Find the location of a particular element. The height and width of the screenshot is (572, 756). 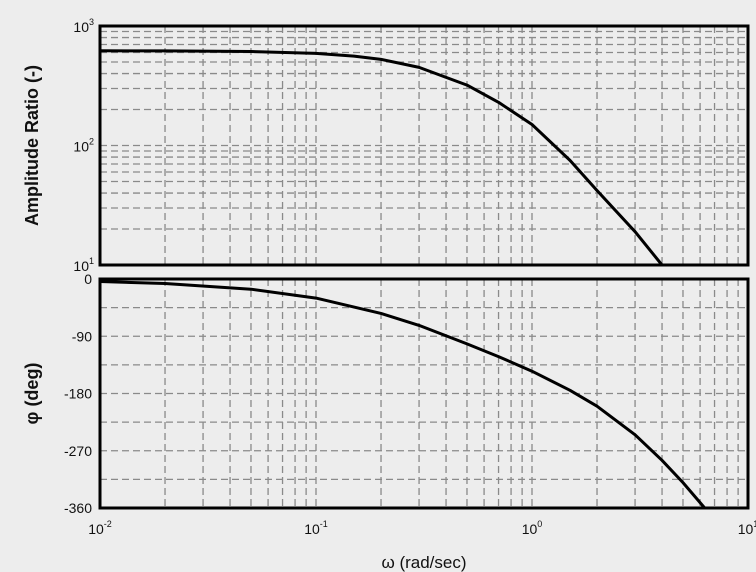

amp-ytick-label: 10² is located at coordinates (83, 146).